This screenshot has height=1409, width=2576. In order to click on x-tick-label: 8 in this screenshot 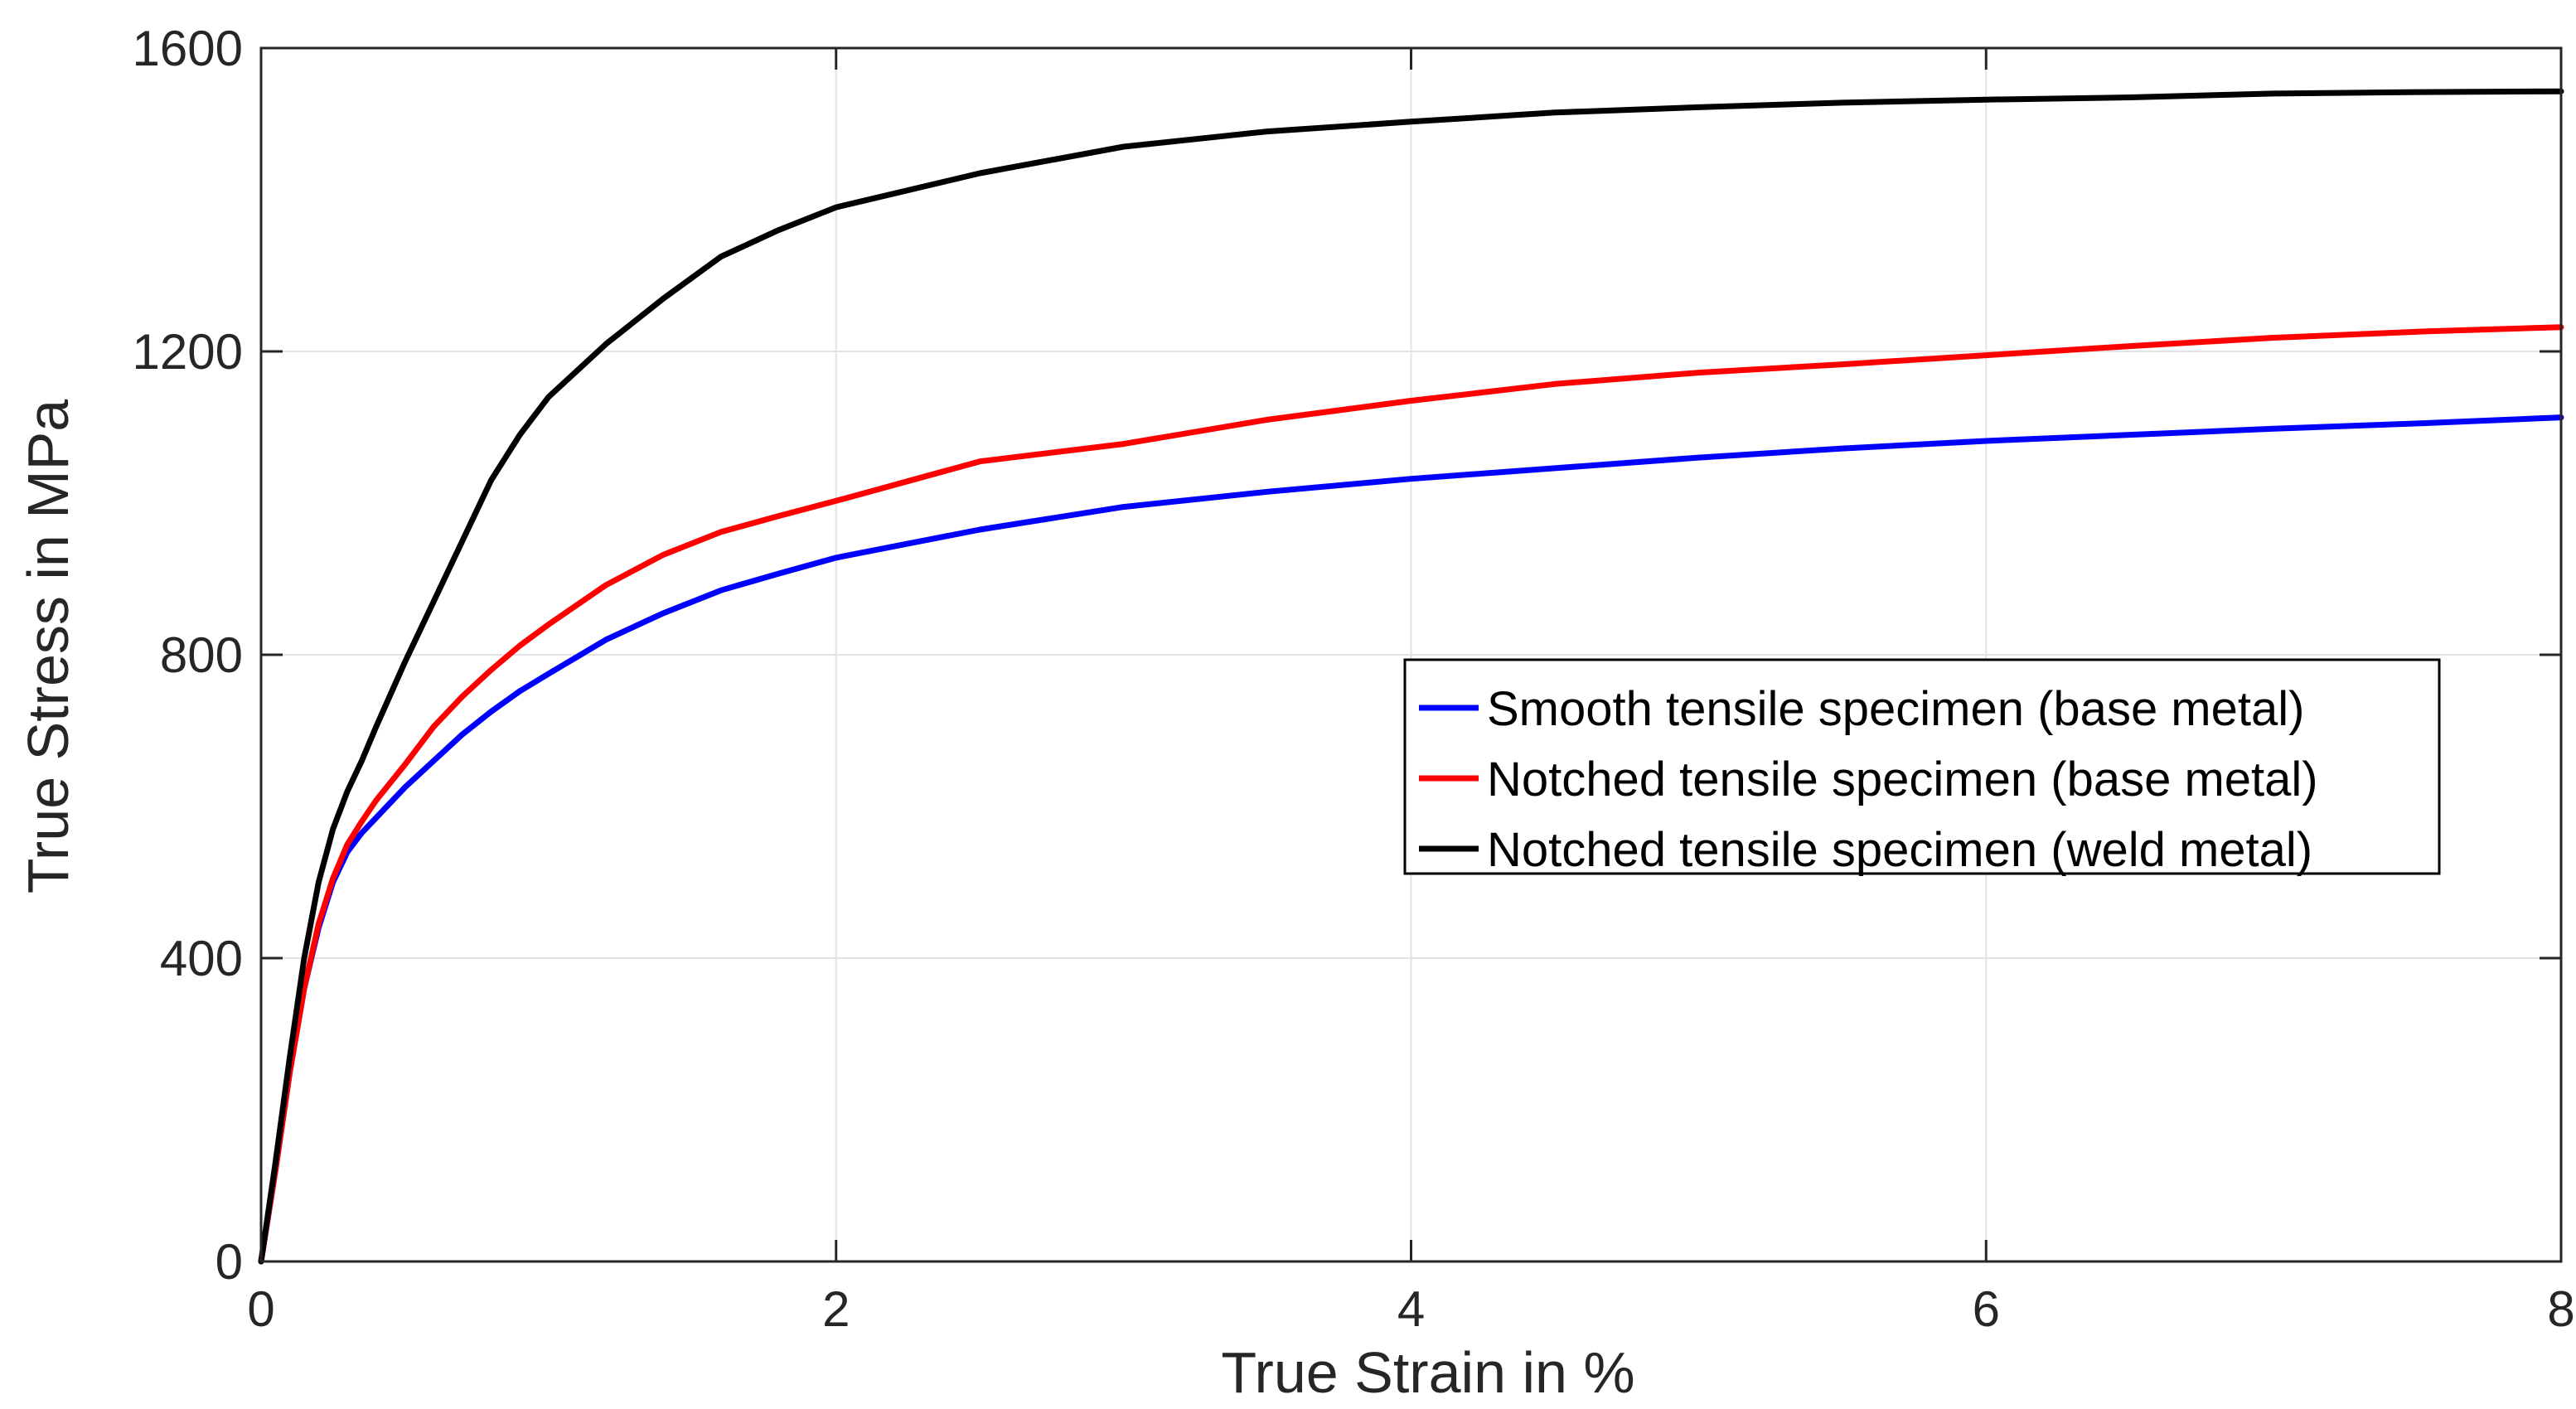, I will do `click(2560, 1309)`.